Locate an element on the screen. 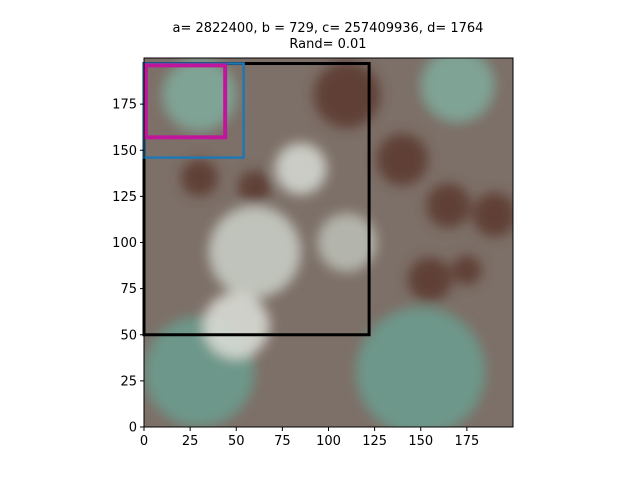 The height and width of the screenshot is (480, 640). x-tick-label: 150 is located at coordinates (420, 441).